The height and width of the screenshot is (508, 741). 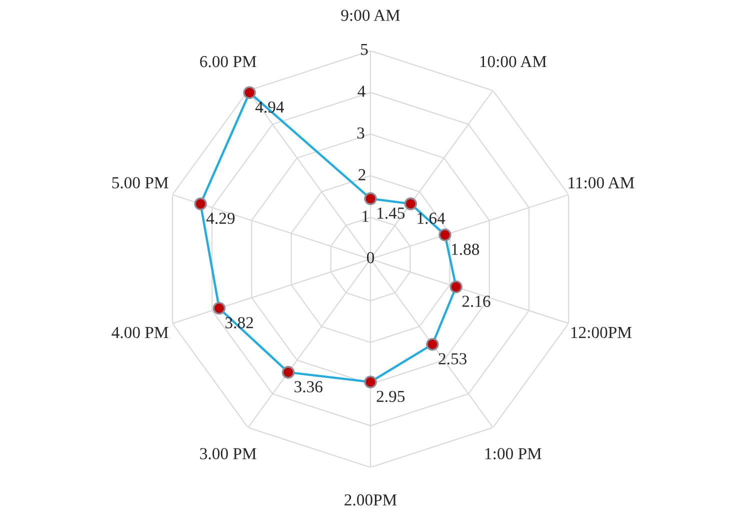 I want to click on y-tick-label: 0, so click(x=370, y=258).